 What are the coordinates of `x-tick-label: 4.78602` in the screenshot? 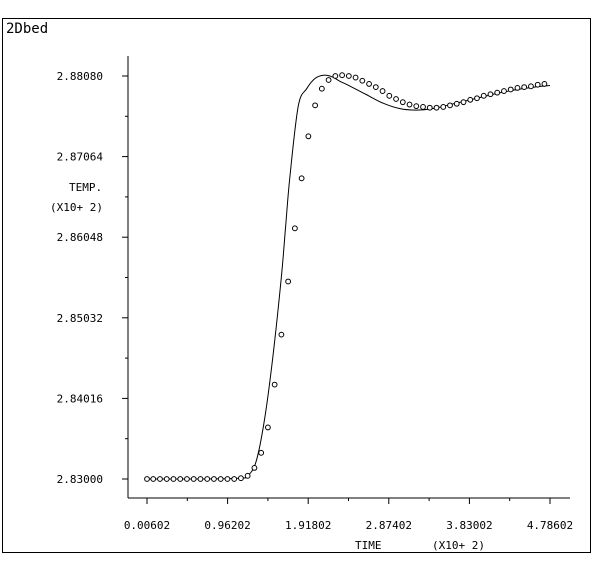 It's located at (550, 525).